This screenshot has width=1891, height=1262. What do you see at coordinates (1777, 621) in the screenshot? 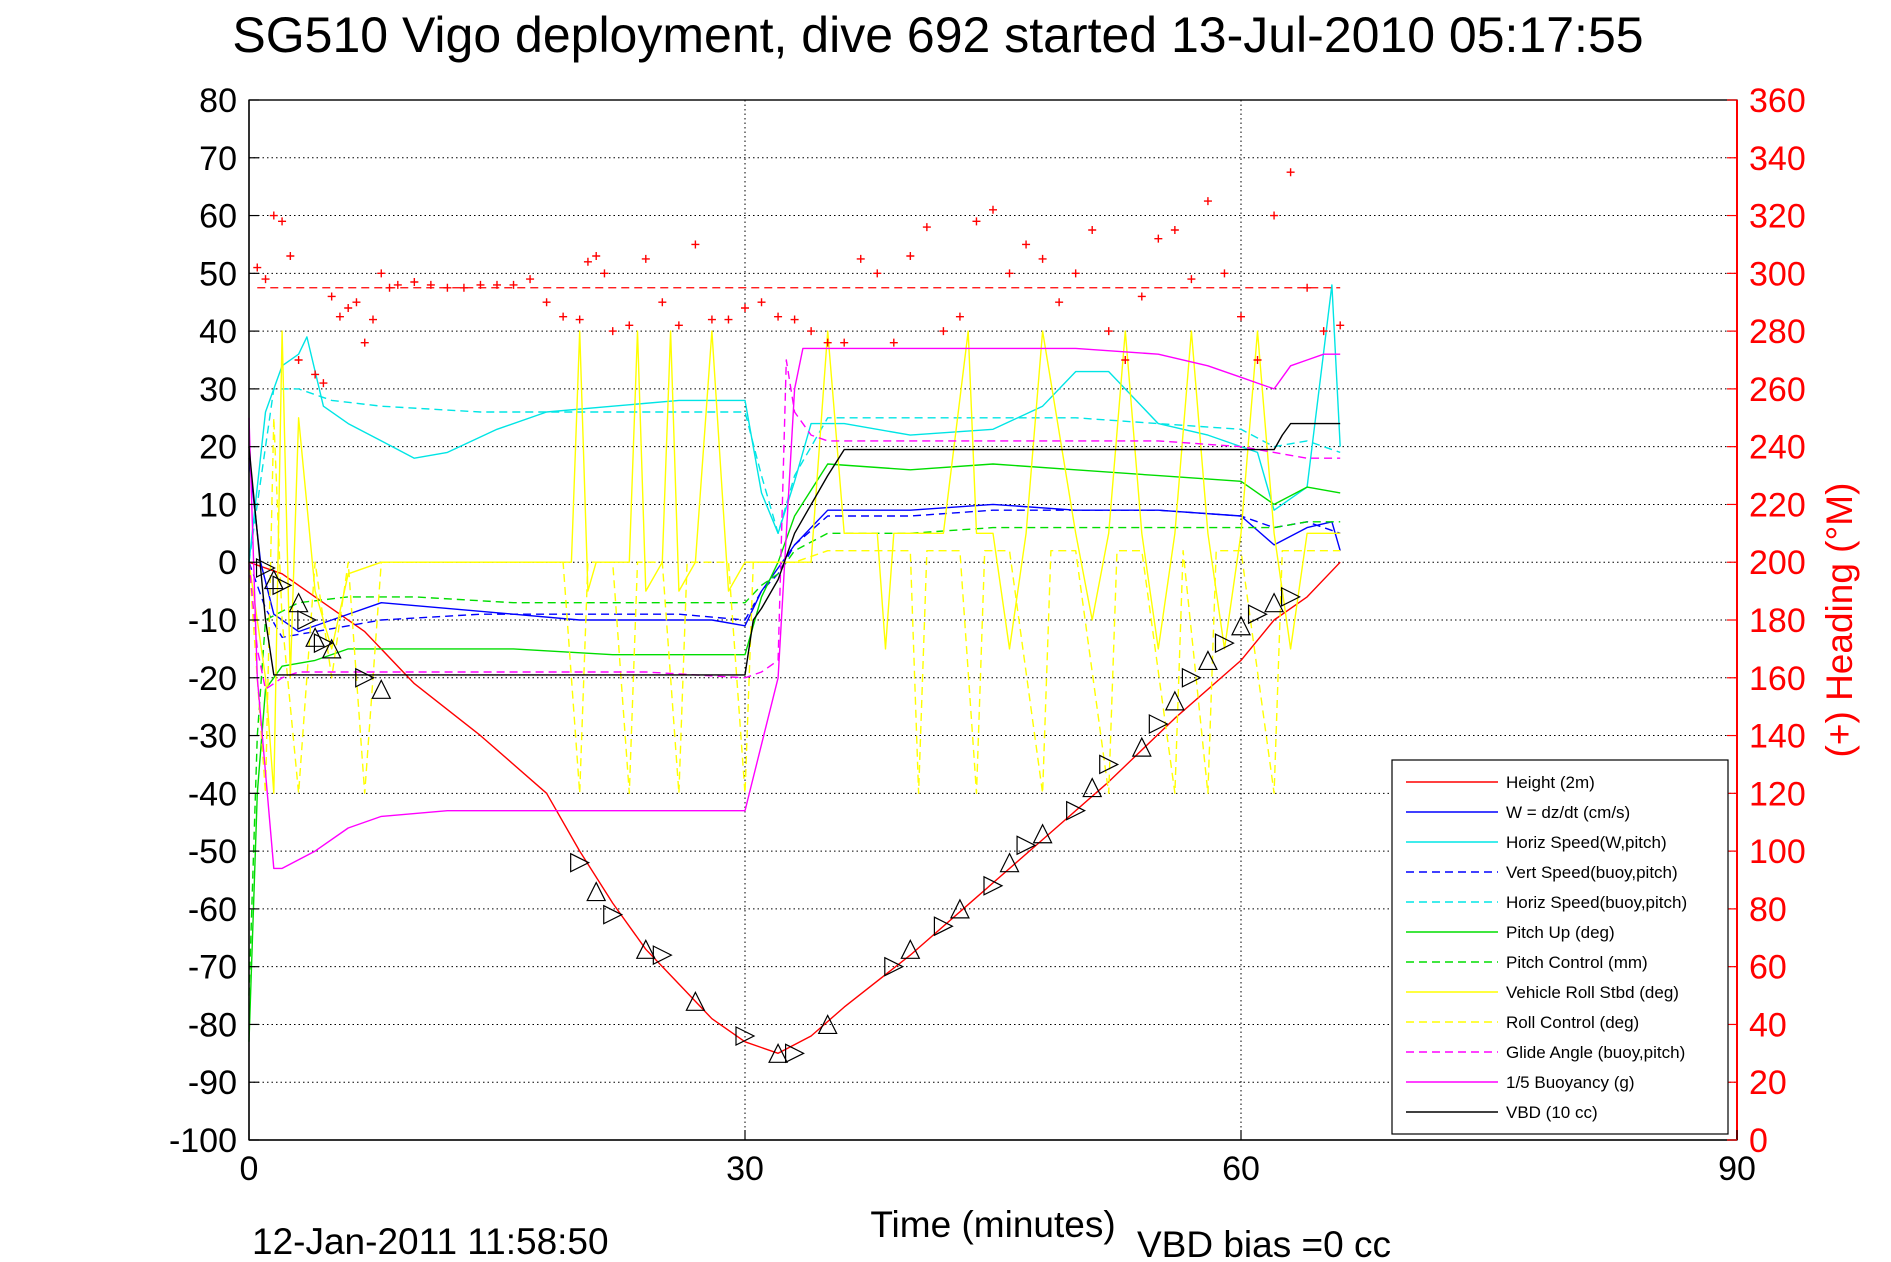
I see `y-right-tick-label: 180` at bounding box center [1777, 621].